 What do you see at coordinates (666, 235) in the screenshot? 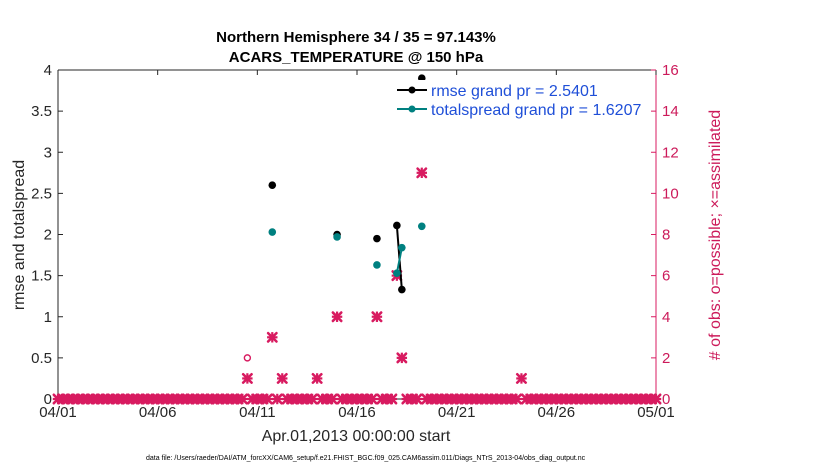
I see `y-tick-label-right: 8` at bounding box center [666, 235].